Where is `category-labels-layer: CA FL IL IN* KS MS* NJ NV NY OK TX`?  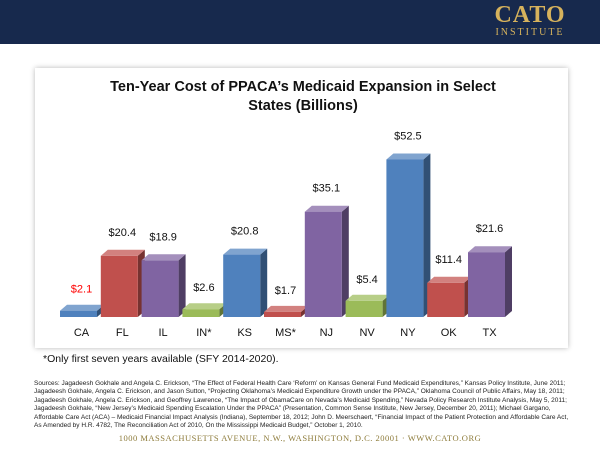
category-labels-layer: CA FL IL IN* KS MS* NJ NV NY OK TX is located at coordinates (285, 333).